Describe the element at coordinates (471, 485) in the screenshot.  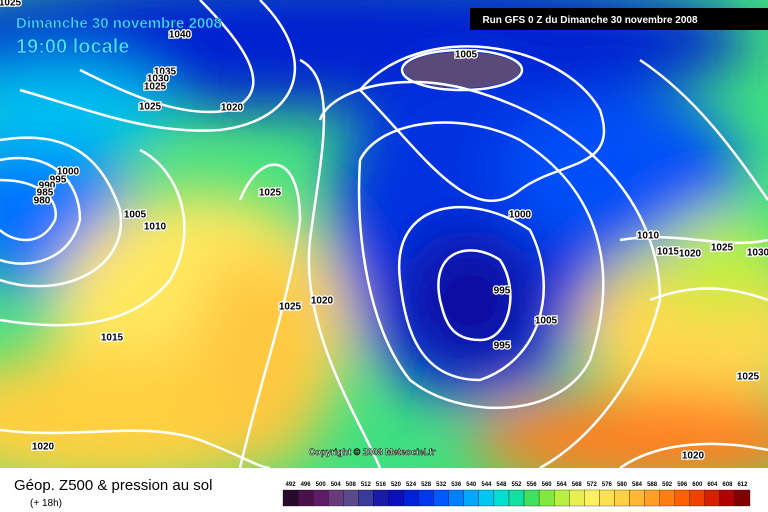
I see `legend-label: 540` at that location.